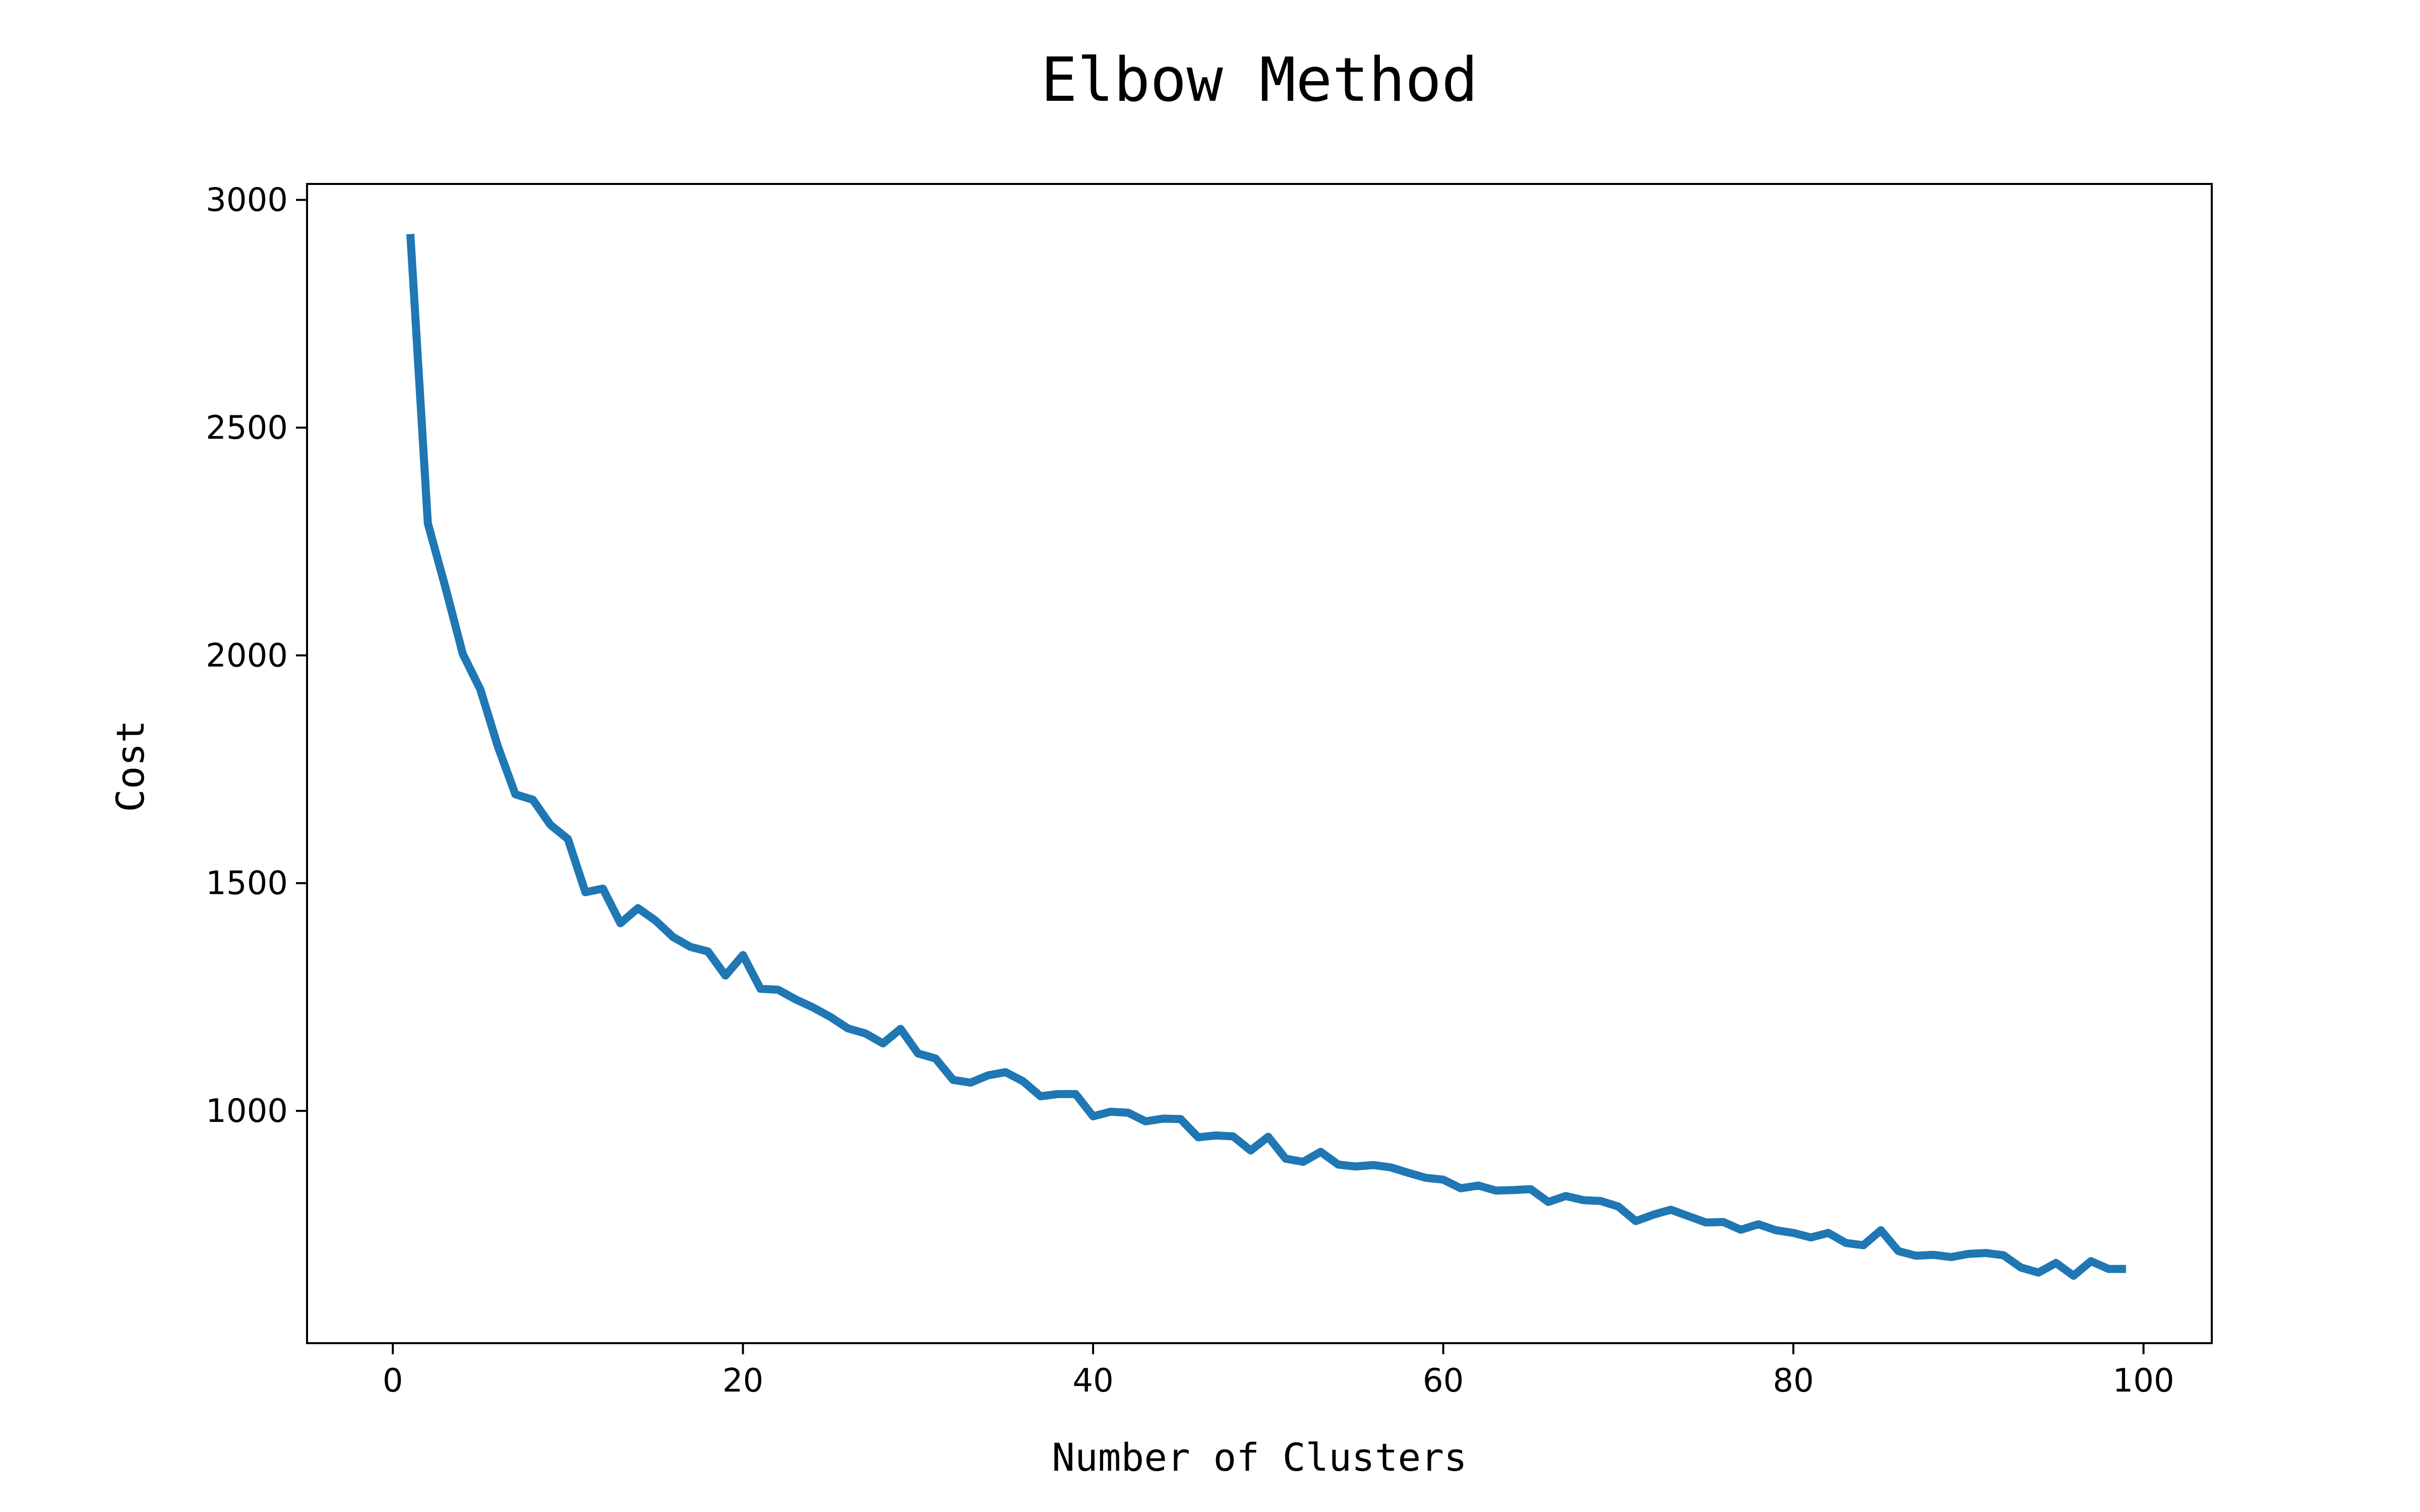 Image resolution: width=2420 pixels, height=1512 pixels. Describe the element at coordinates (1443, 1381) in the screenshot. I see `x-tick-label: 60` at that location.